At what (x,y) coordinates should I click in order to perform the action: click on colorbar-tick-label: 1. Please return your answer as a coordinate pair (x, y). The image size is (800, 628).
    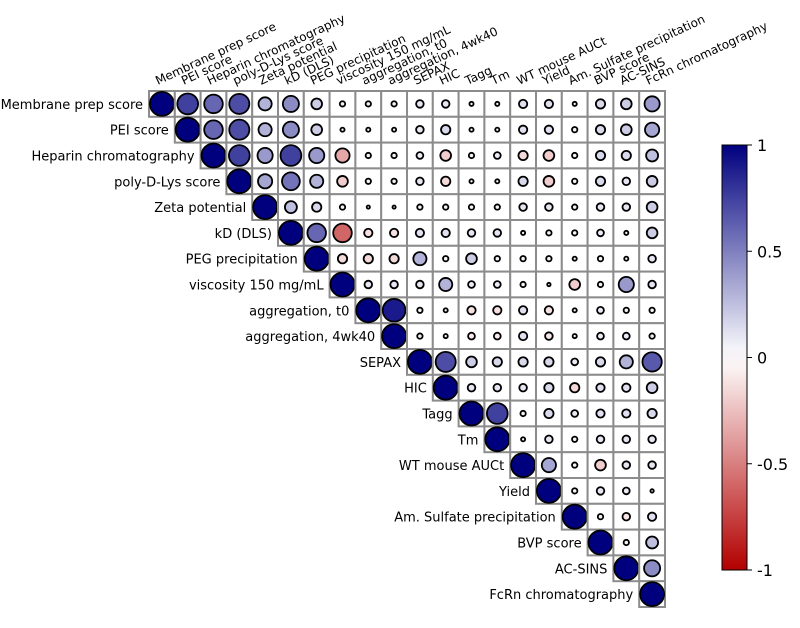
    Looking at the image, I should click on (762, 145).